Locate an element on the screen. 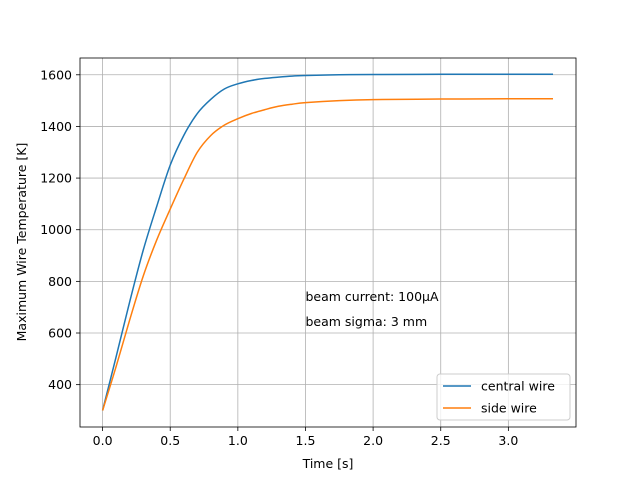  x-tick-label: 0.0 is located at coordinates (103, 440).